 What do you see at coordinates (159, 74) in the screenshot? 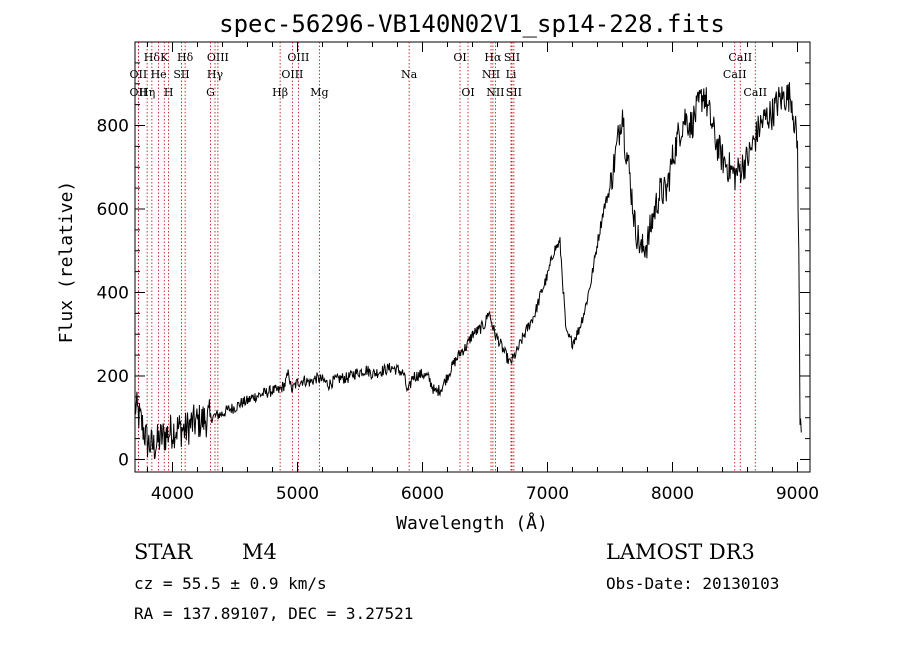
I see `line-marker-label: He` at bounding box center [159, 74].